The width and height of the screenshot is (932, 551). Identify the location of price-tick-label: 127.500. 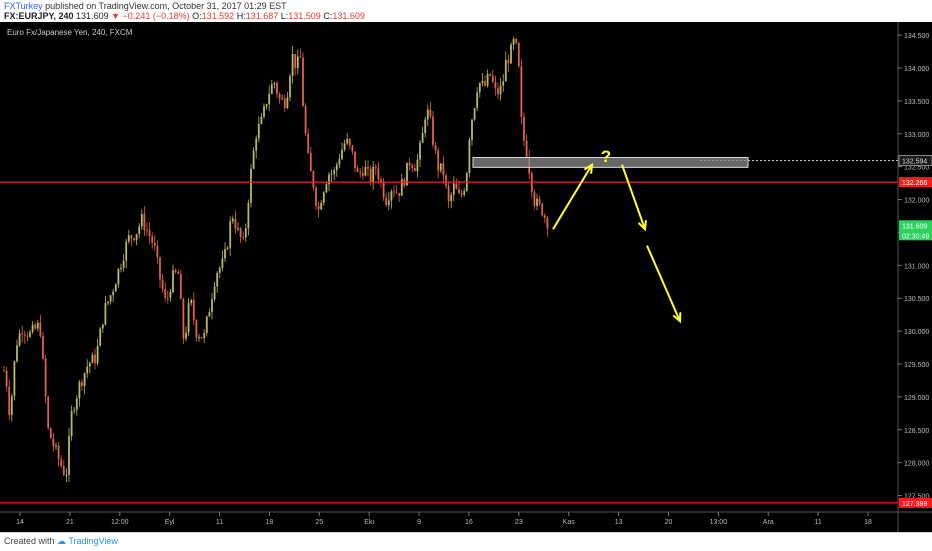
(916, 497).